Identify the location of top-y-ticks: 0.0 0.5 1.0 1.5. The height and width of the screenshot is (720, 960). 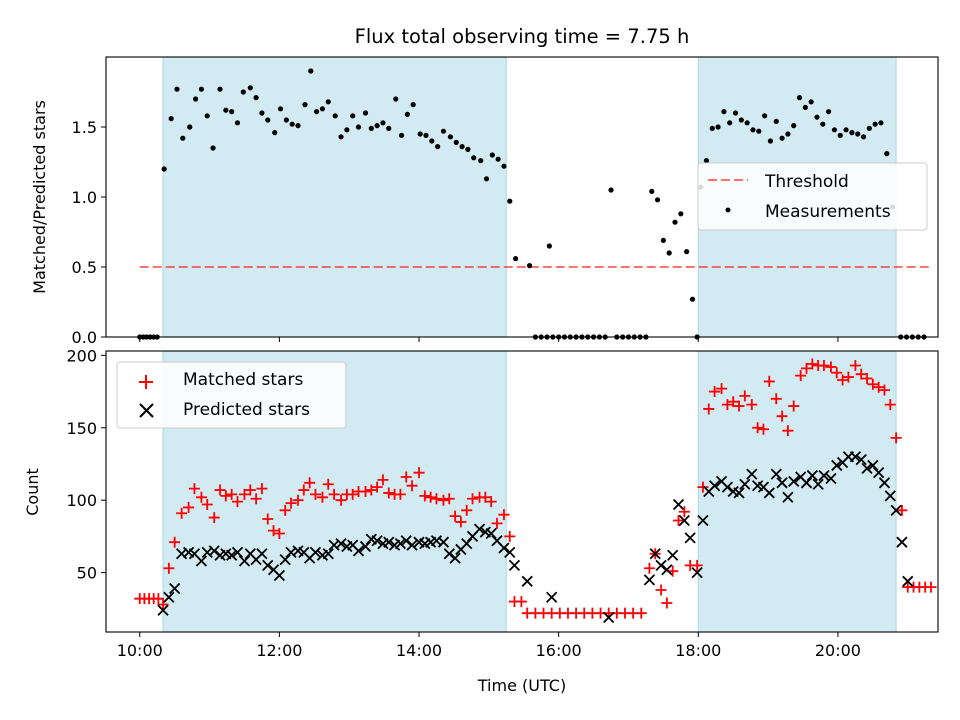
(89, 232).